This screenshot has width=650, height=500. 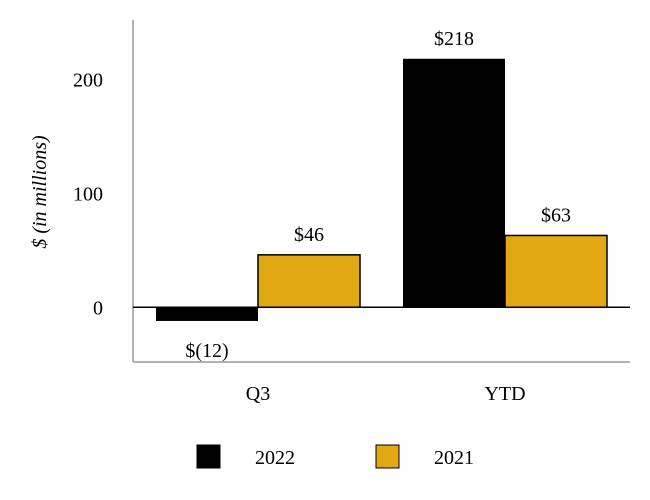 What do you see at coordinates (40, 192) in the screenshot?
I see `y-axis-label: $ (in millions)` at bounding box center [40, 192].